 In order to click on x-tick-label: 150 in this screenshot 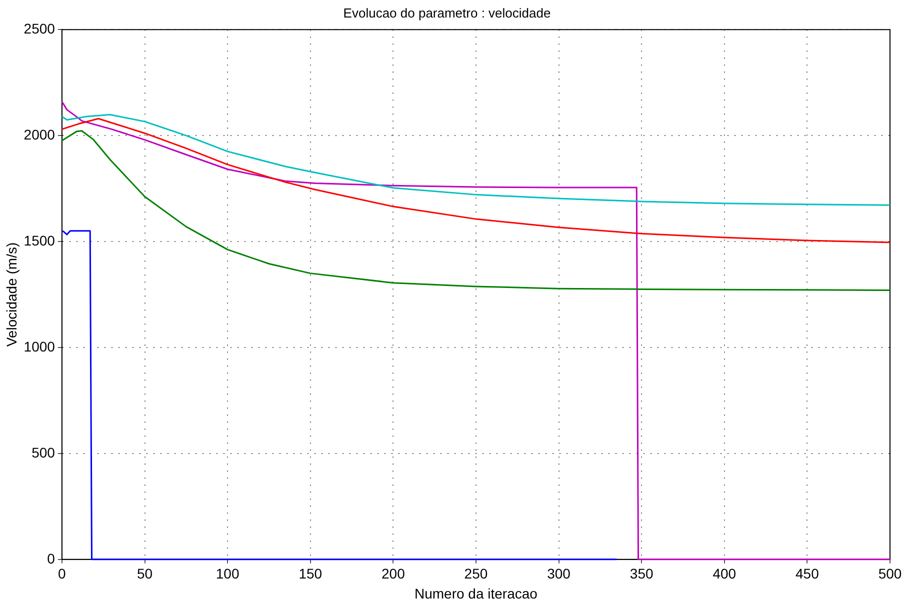, I will do `click(310, 574)`.